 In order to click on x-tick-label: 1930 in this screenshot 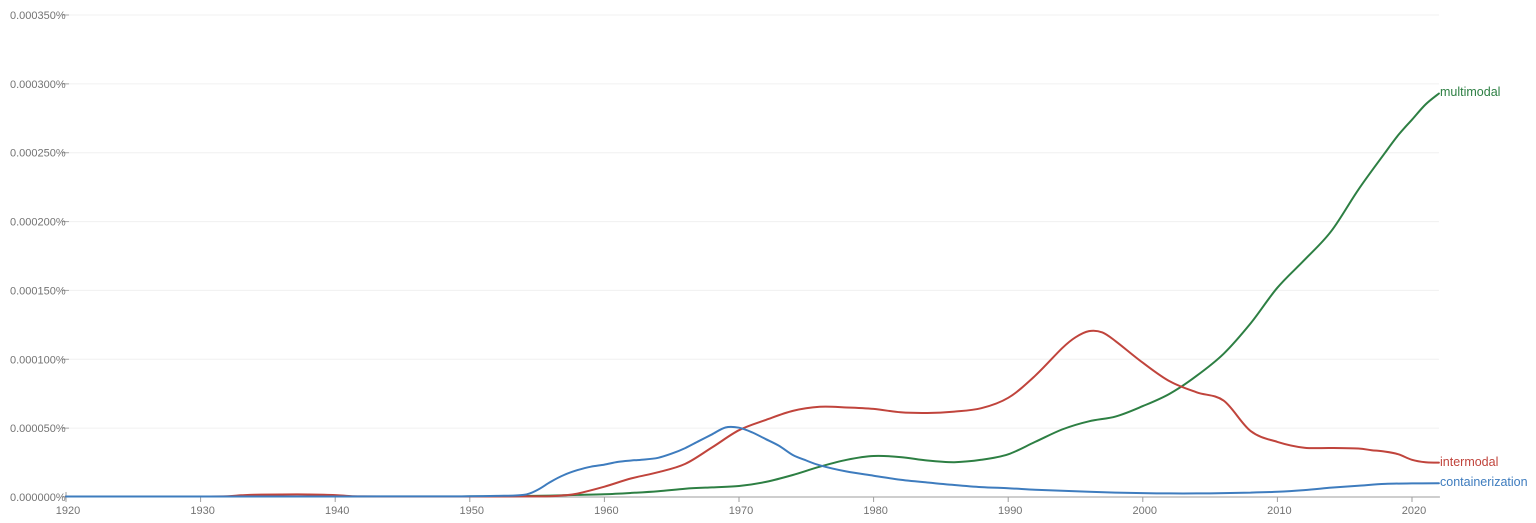, I will do `click(202, 511)`.